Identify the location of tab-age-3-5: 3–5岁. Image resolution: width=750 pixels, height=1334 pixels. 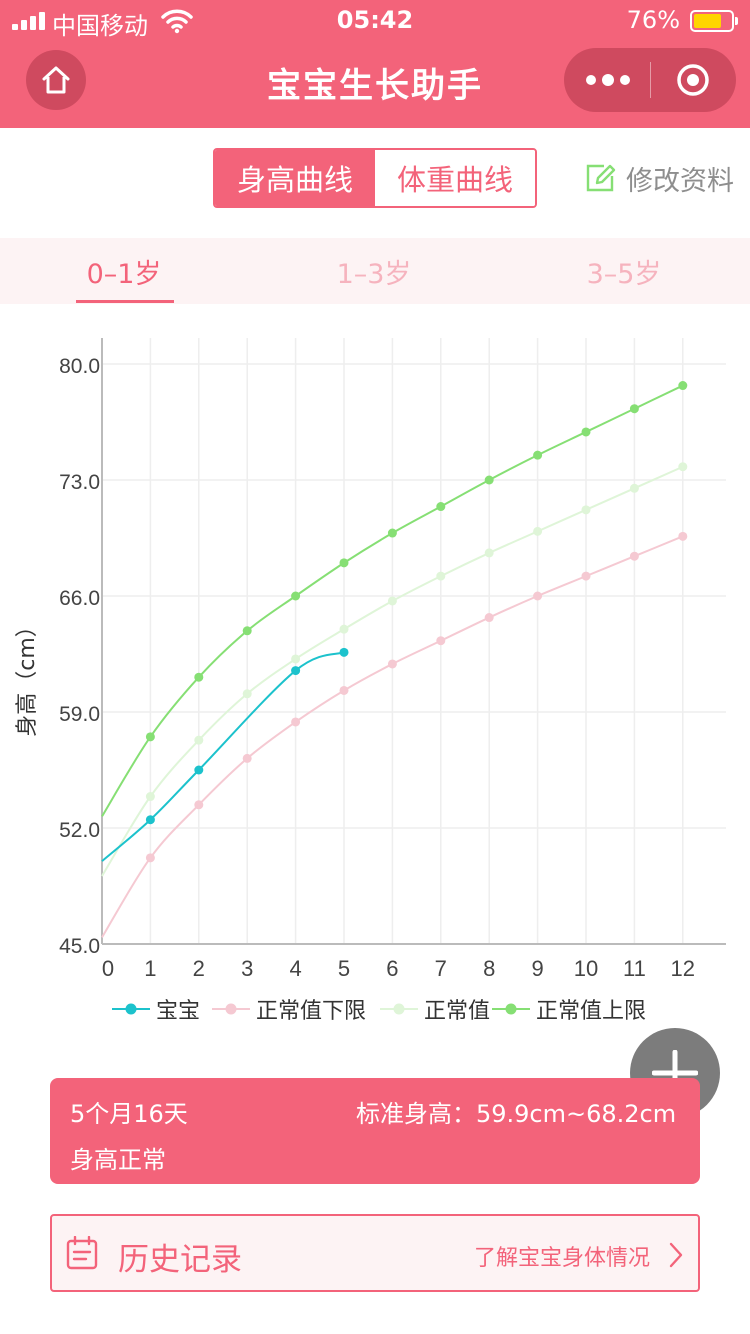
(624, 274).